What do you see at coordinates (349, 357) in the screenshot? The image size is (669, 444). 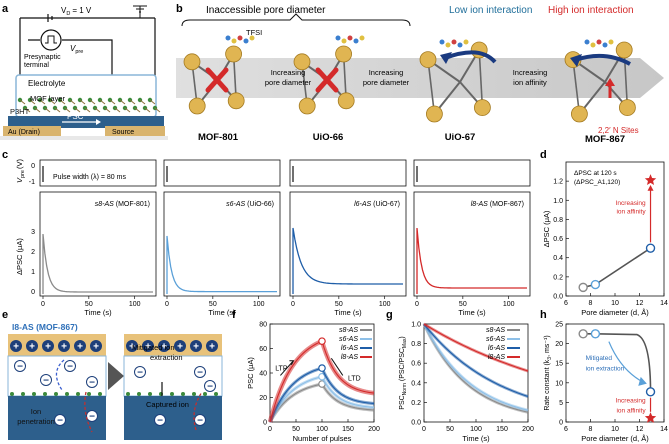 I see `legend-label: l8-AS` at bounding box center [349, 357].